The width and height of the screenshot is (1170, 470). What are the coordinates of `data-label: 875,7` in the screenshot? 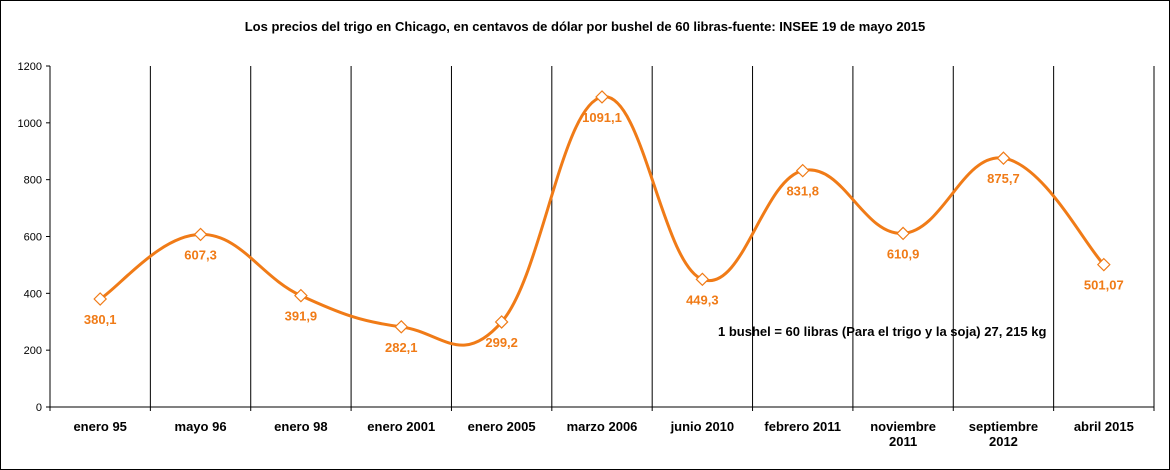 It's located at (1003, 178).